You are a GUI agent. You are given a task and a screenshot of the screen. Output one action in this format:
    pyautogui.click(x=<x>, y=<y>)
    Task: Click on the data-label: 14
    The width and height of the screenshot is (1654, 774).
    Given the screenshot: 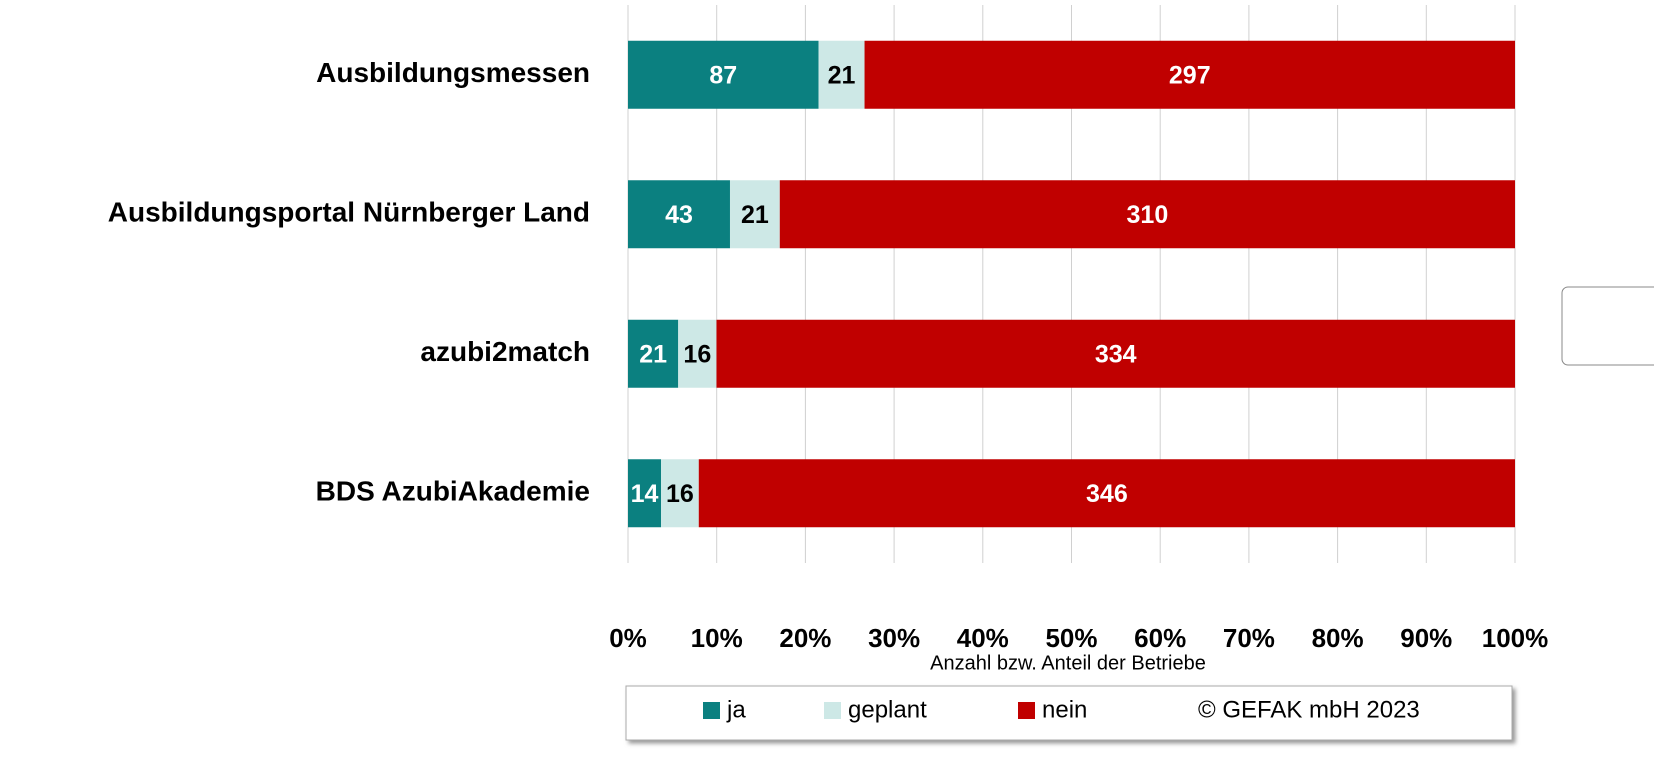 What is the action you would take?
    pyautogui.click(x=645, y=494)
    